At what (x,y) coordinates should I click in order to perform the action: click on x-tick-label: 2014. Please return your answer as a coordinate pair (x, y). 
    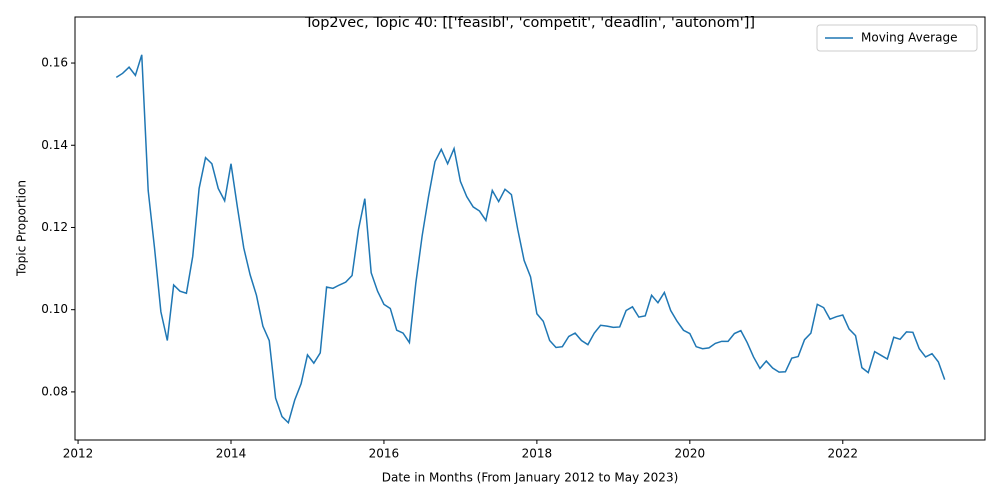
    Looking at the image, I should click on (231, 454).